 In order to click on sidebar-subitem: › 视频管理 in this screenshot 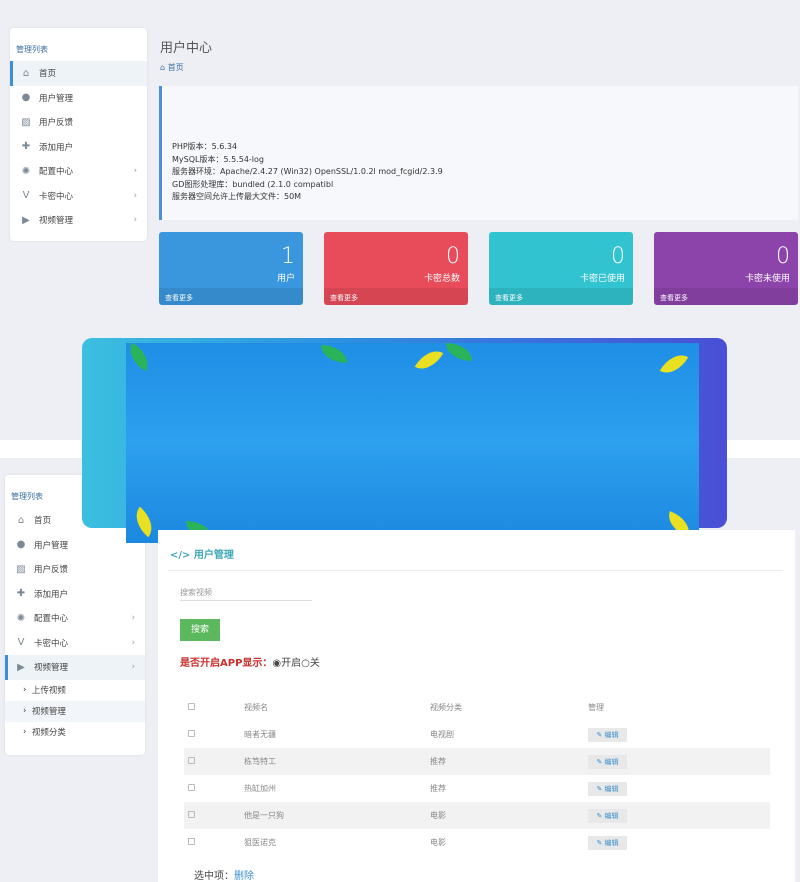, I will do `click(75, 711)`.